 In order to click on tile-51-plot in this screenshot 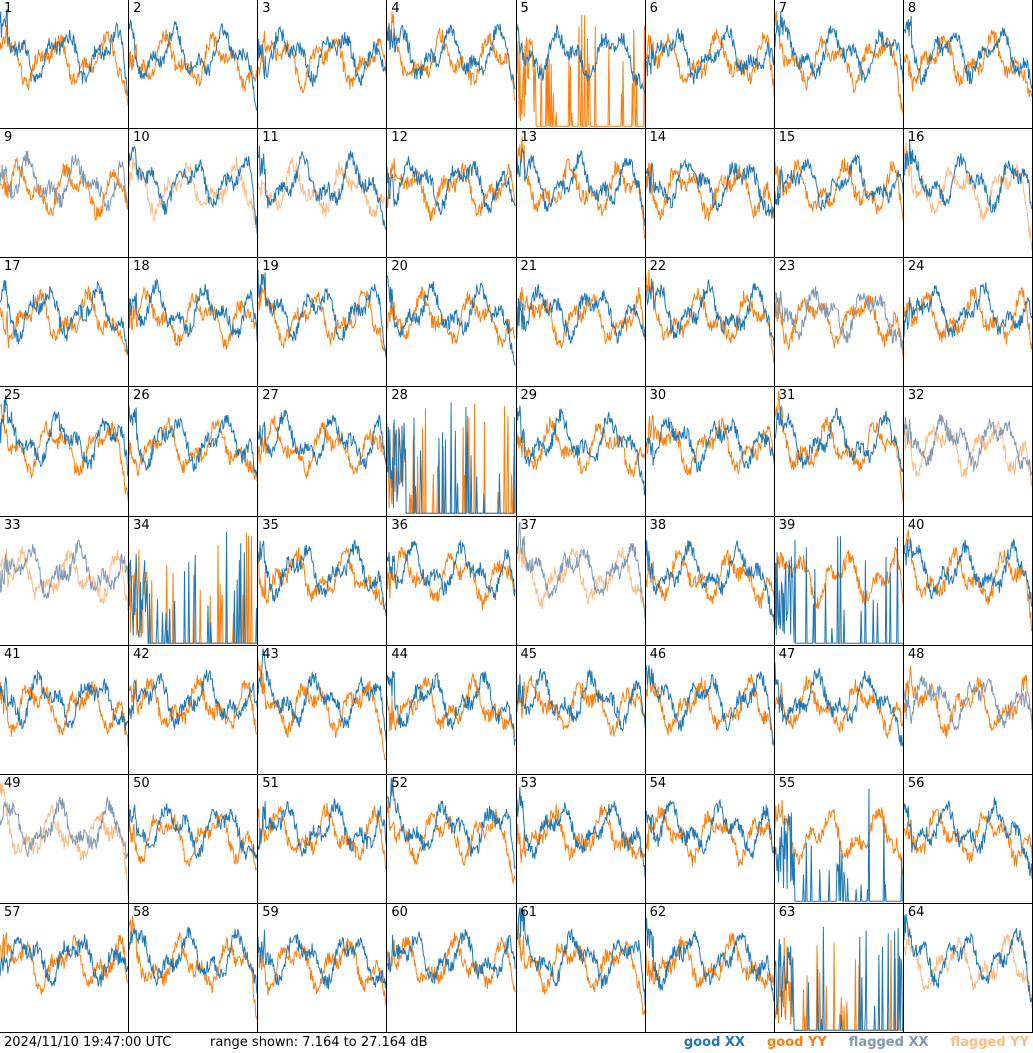, I will do `click(322, 834)`.